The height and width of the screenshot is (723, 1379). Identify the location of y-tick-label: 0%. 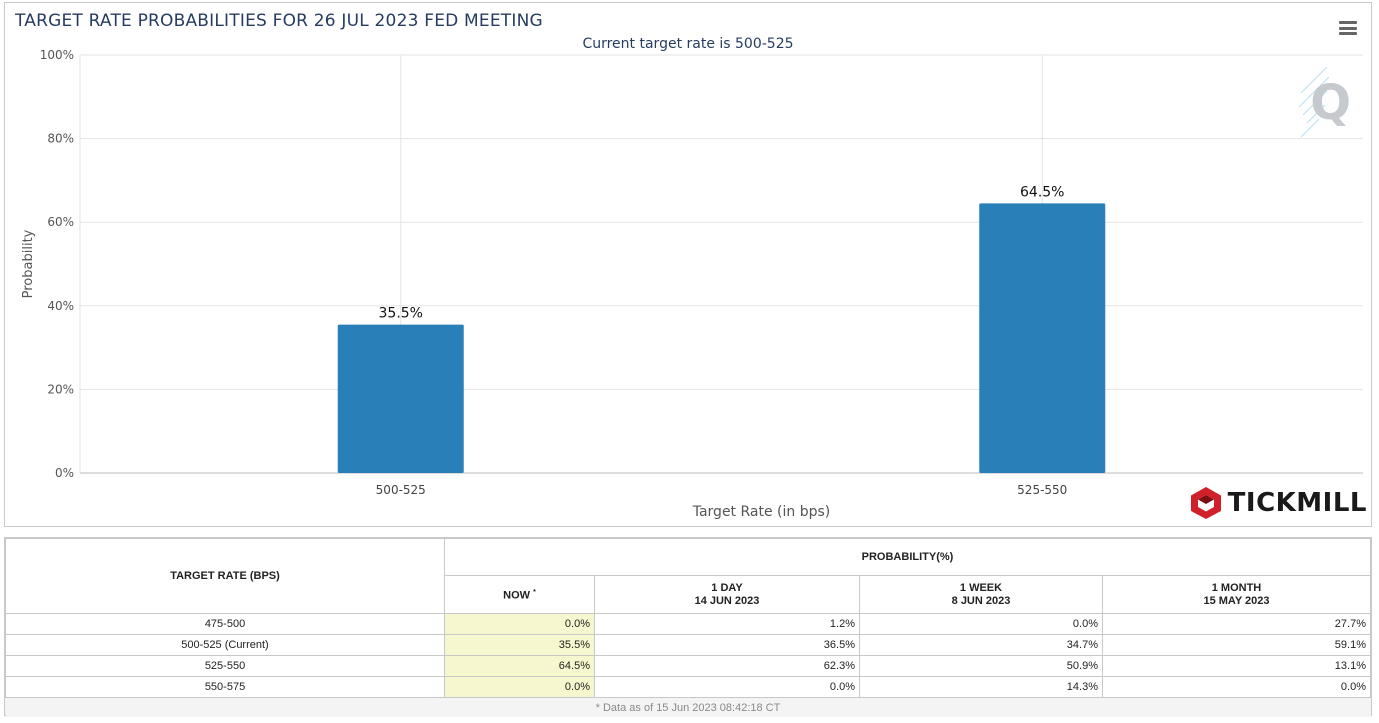
(64, 473).